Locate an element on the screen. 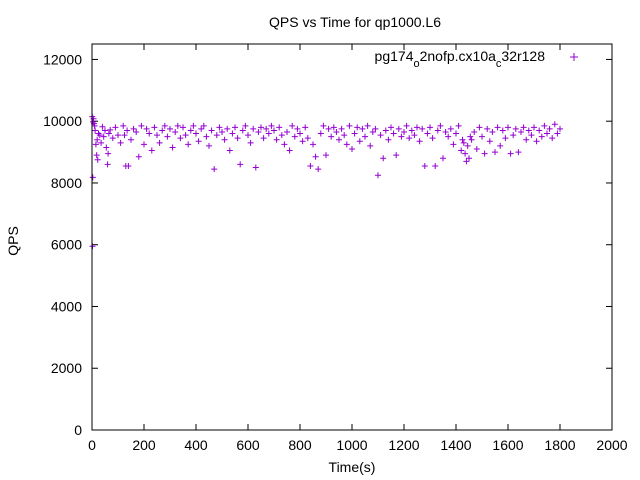 This screenshot has height=480, width=640. x-tick-label: 1000 is located at coordinates (351, 445).